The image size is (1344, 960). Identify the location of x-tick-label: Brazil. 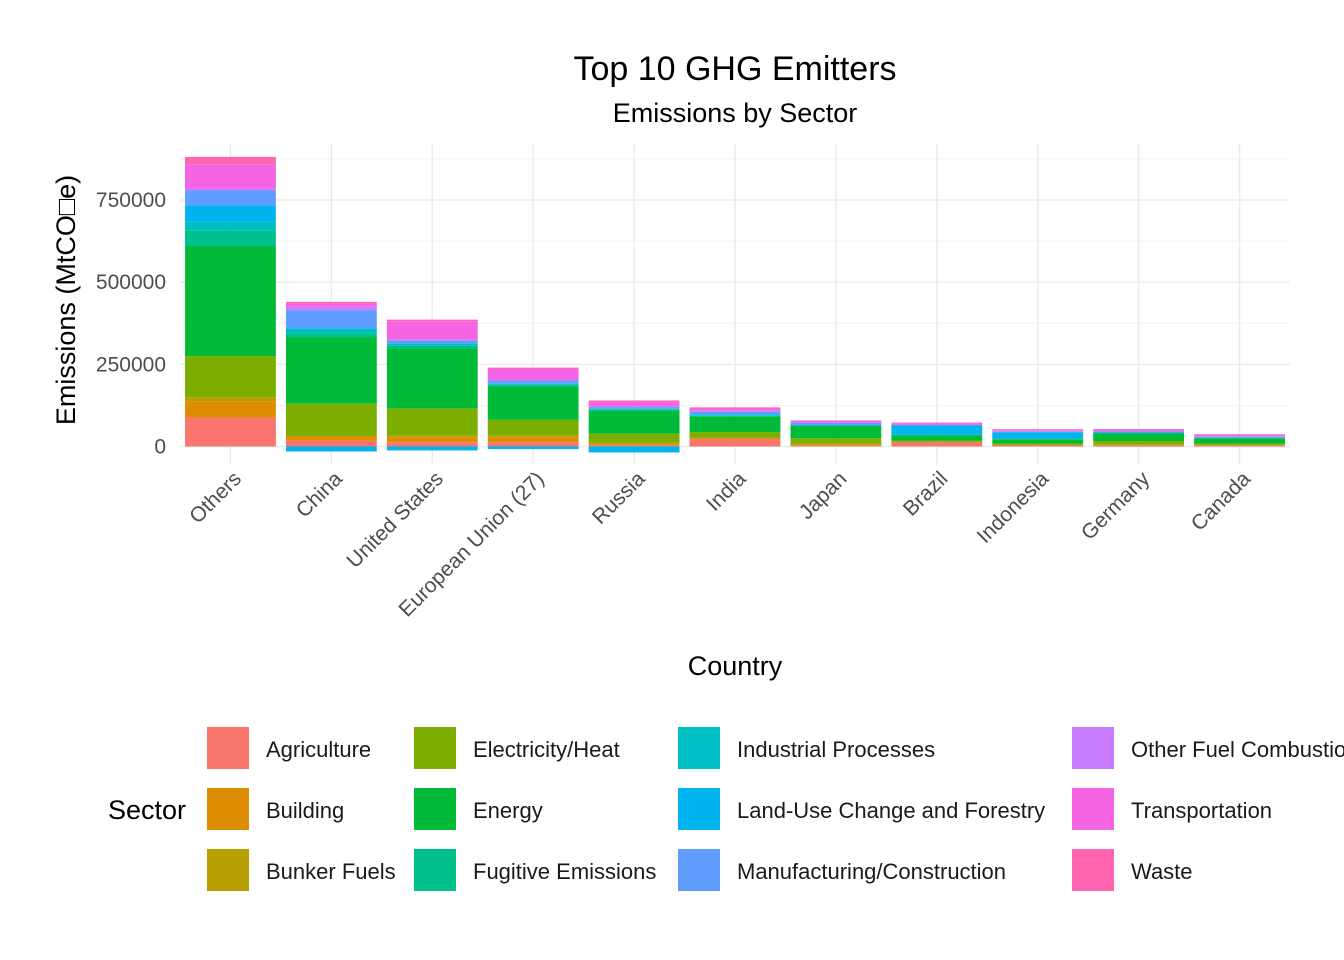
(925, 493).